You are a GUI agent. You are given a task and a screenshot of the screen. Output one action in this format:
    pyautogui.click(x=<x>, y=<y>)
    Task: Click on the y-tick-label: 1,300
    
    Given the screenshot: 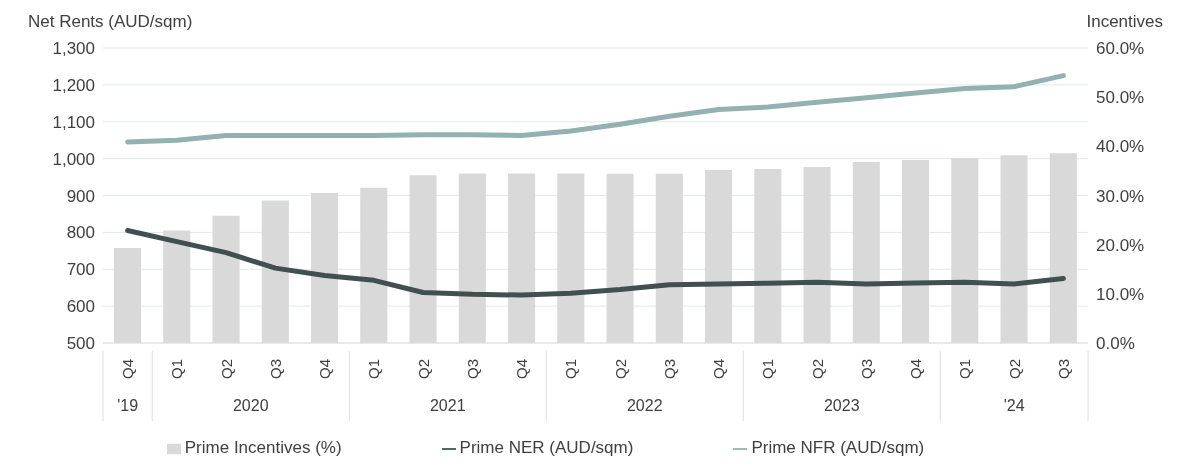 What is the action you would take?
    pyautogui.click(x=73, y=49)
    